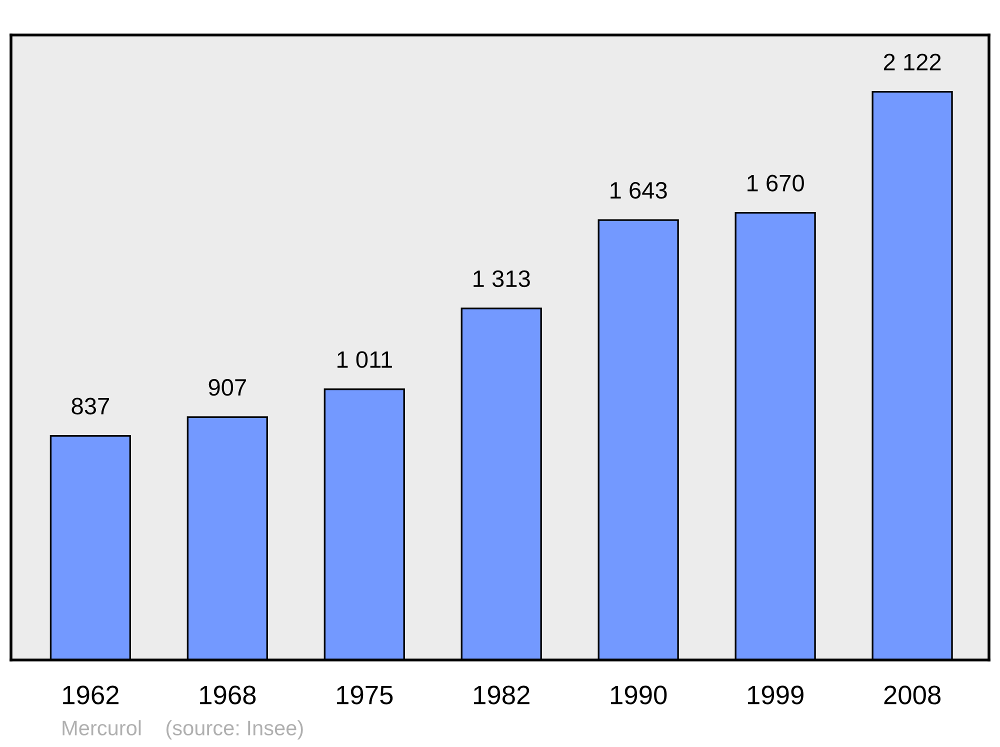  What do you see at coordinates (365, 359) in the screenshot?
I see `data-label: 1 011` at bounding box center [365, 359].